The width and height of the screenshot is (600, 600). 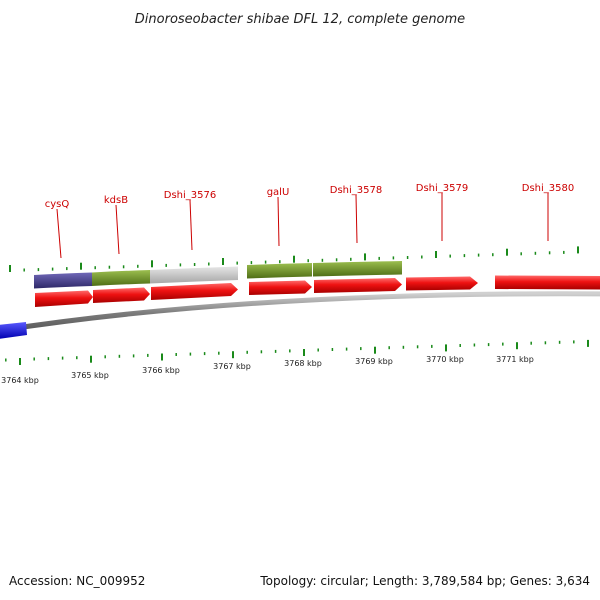 I want to click on gene-label-leaders, so click(x=302, y=226).